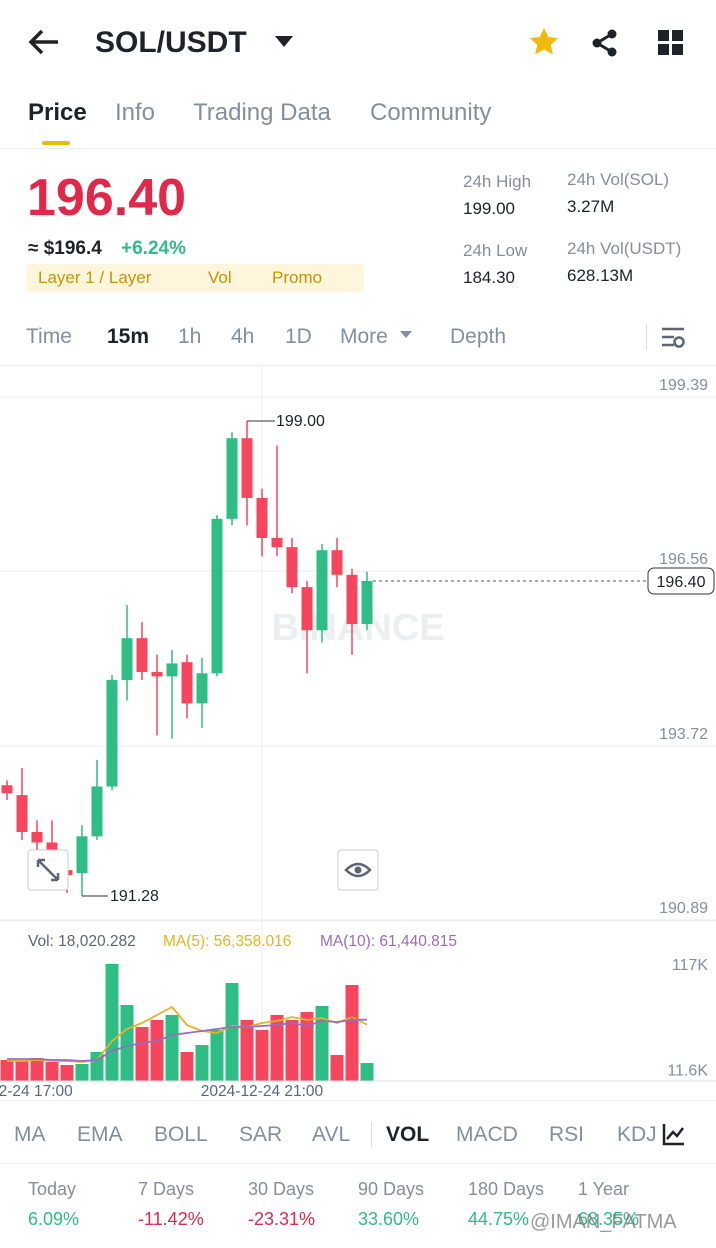  What do you see at coordinates (65, 248) in the screenshot?
I see `usd-price: ≈ $196.4` at bounding box center [65, 248].